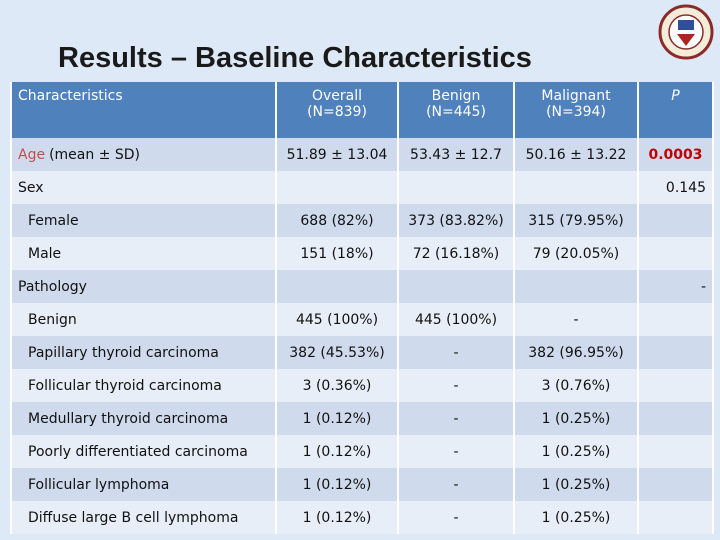 The width and height of the screenshot is (720, 540). I want to click on label-part: Follicular lymphoma, so click(99, 484).